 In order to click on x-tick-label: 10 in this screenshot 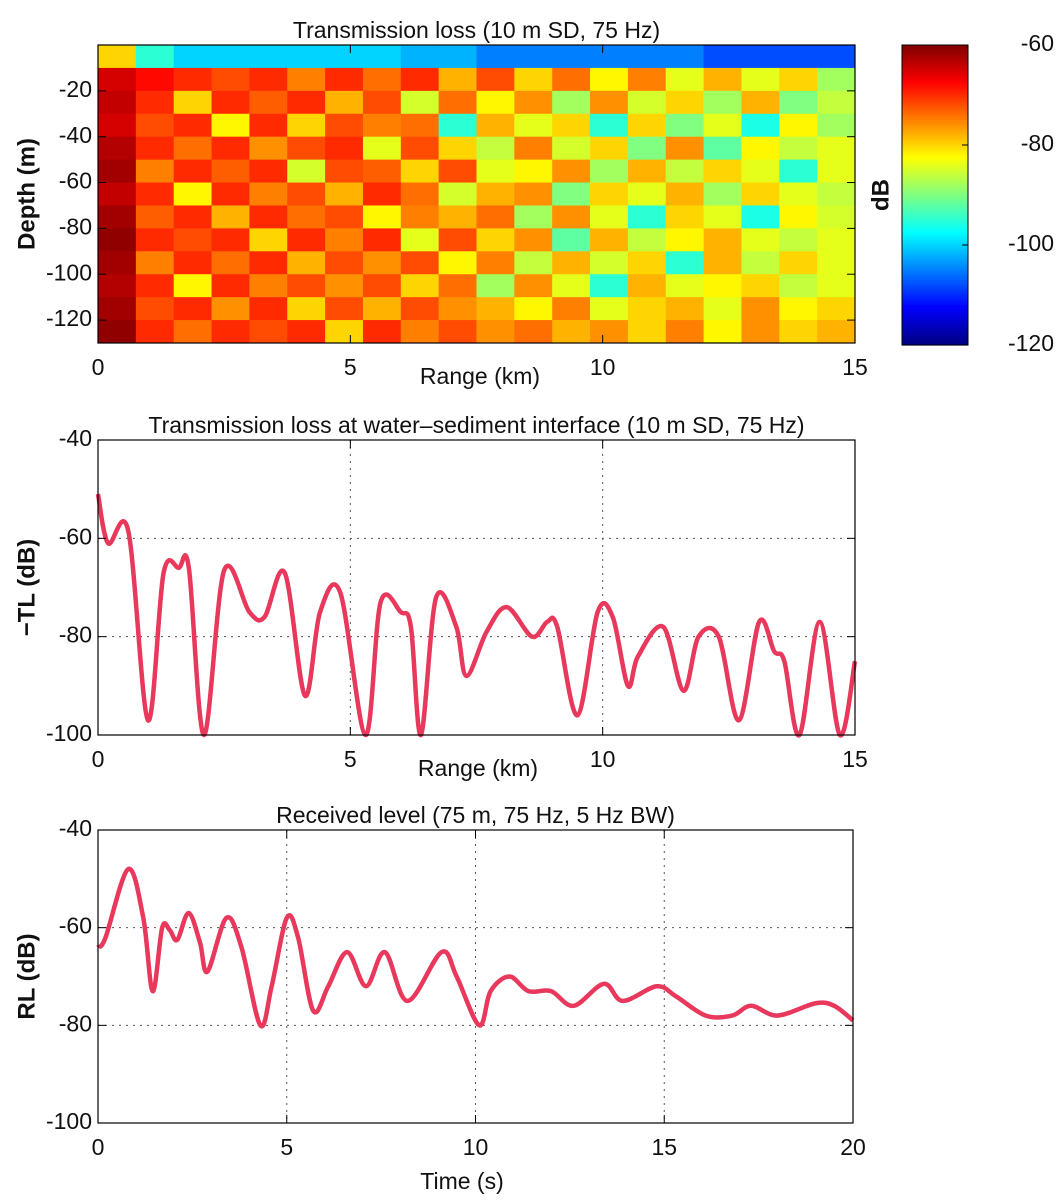, I will do `click(476, 1147)`.